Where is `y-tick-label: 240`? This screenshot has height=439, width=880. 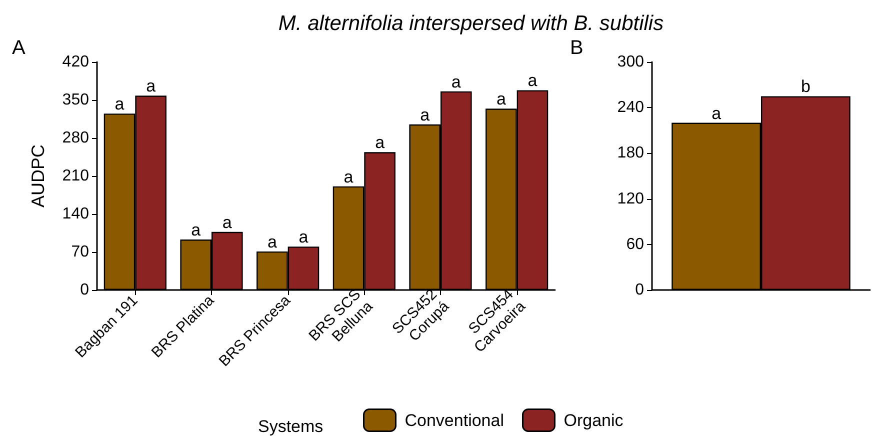
y-tick-label: 240 is located at coordinates (630, 107).